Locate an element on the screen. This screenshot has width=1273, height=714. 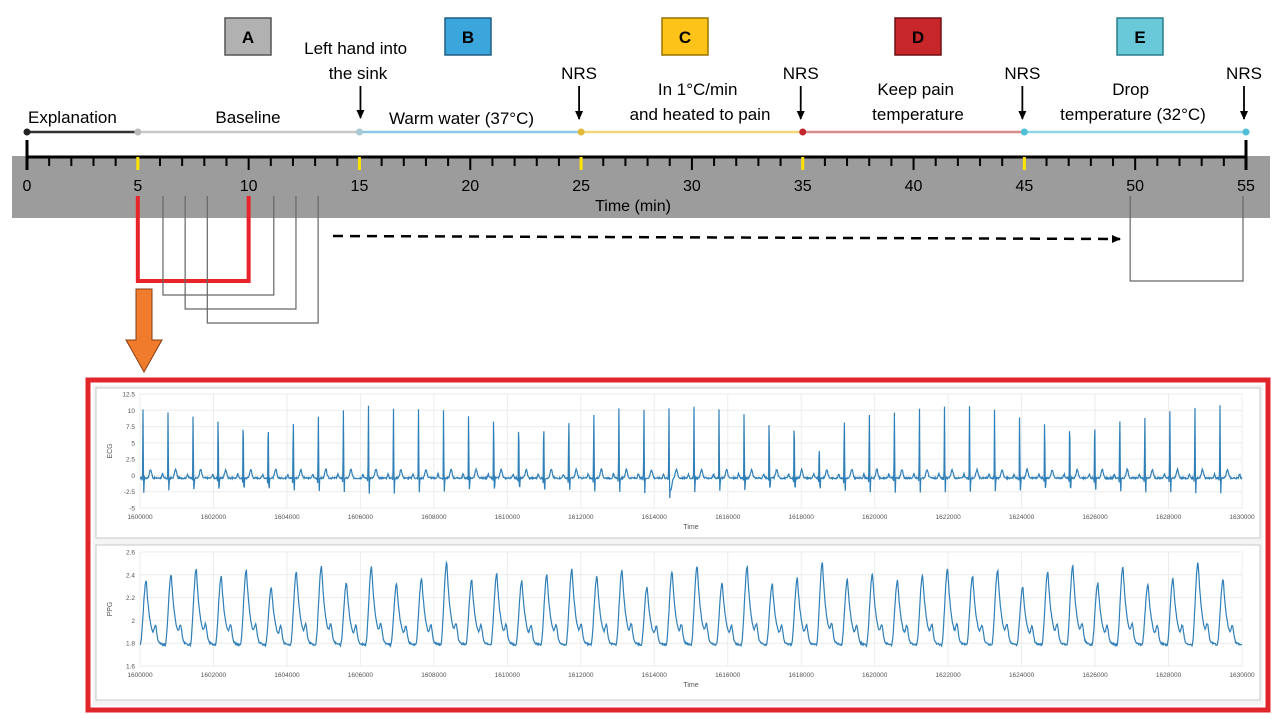
axis-tick-label: 15 is located at coordinates (360, 186).